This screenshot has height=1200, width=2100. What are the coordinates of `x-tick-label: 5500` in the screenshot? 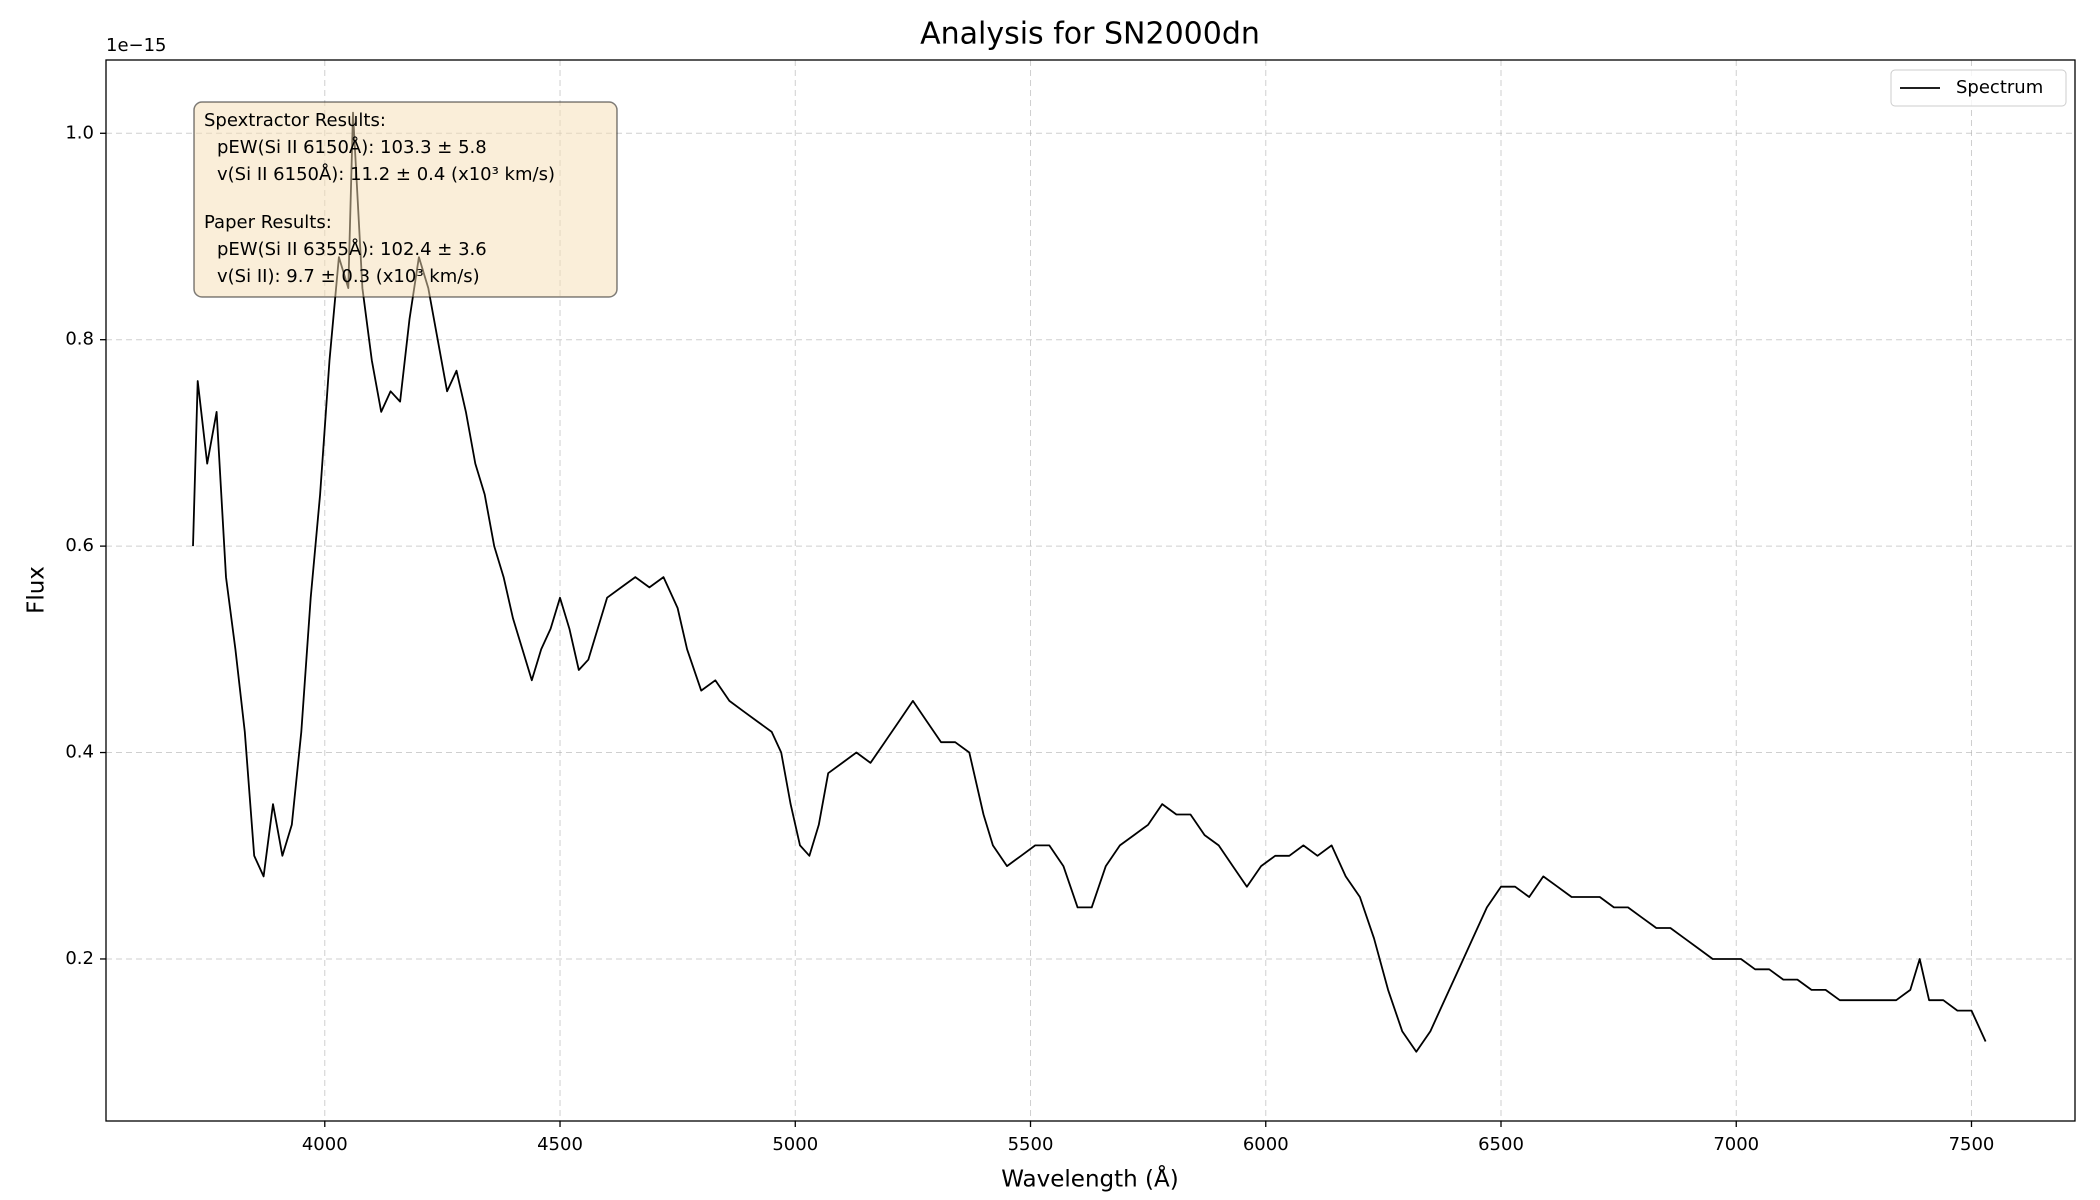 It's located at (1031, 1144).